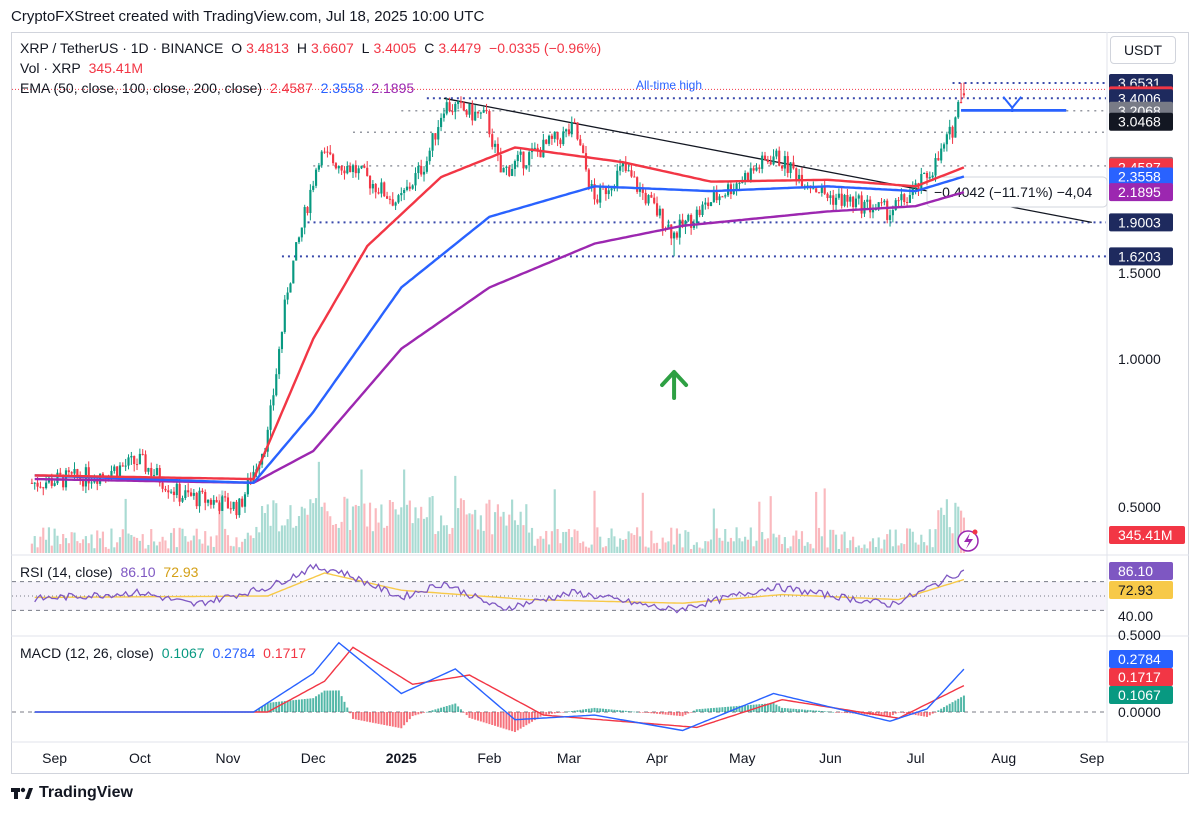 Image resolution: width=1200 pixels, height=813 pixels. What do you see at coordinates (1141, 256) in the screenshot?
I see `price-label-box` at bounding box center [1141, 256].